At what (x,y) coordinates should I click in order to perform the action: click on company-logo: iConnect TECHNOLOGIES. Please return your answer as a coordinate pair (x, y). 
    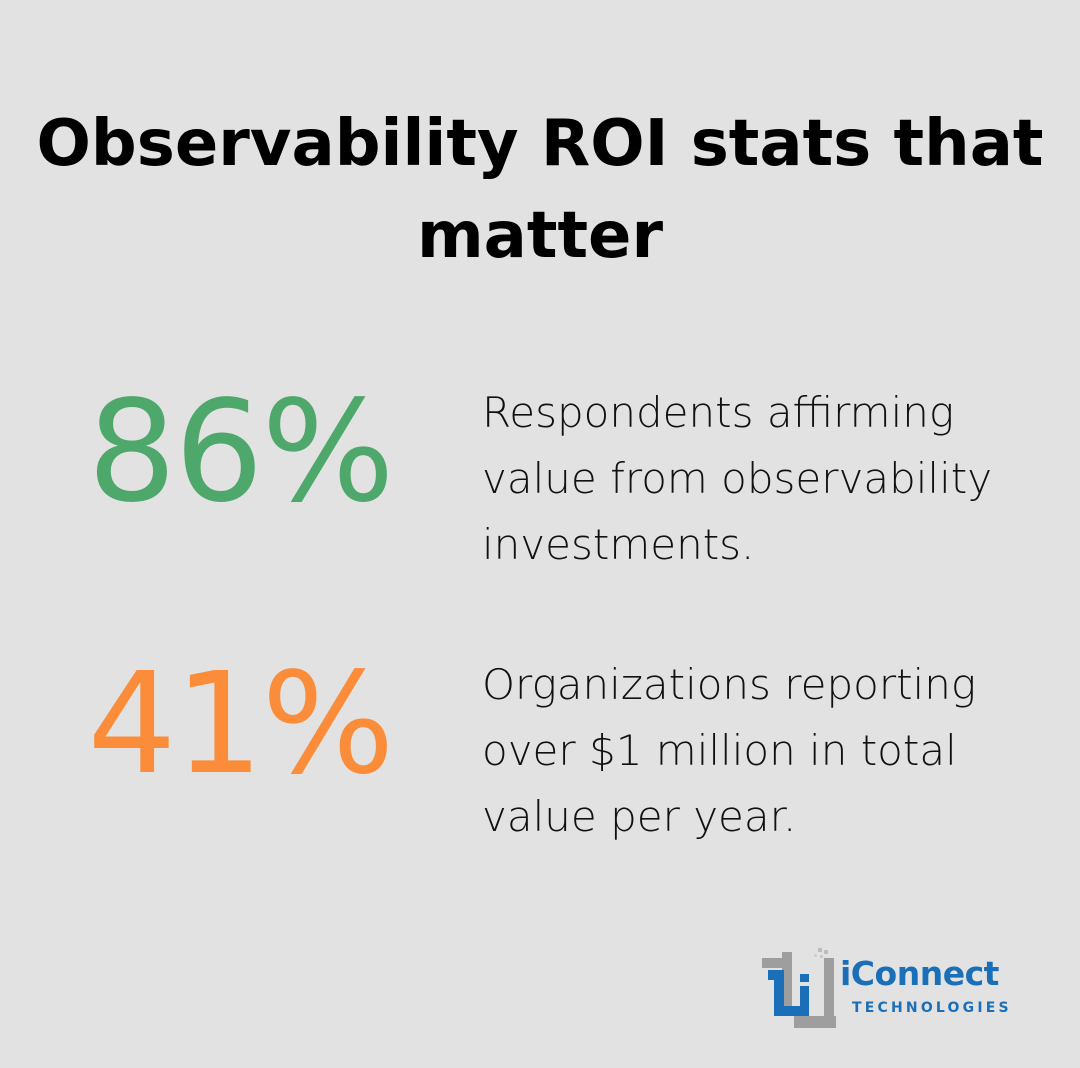
    Looking at the image, I should click on (905, 989).